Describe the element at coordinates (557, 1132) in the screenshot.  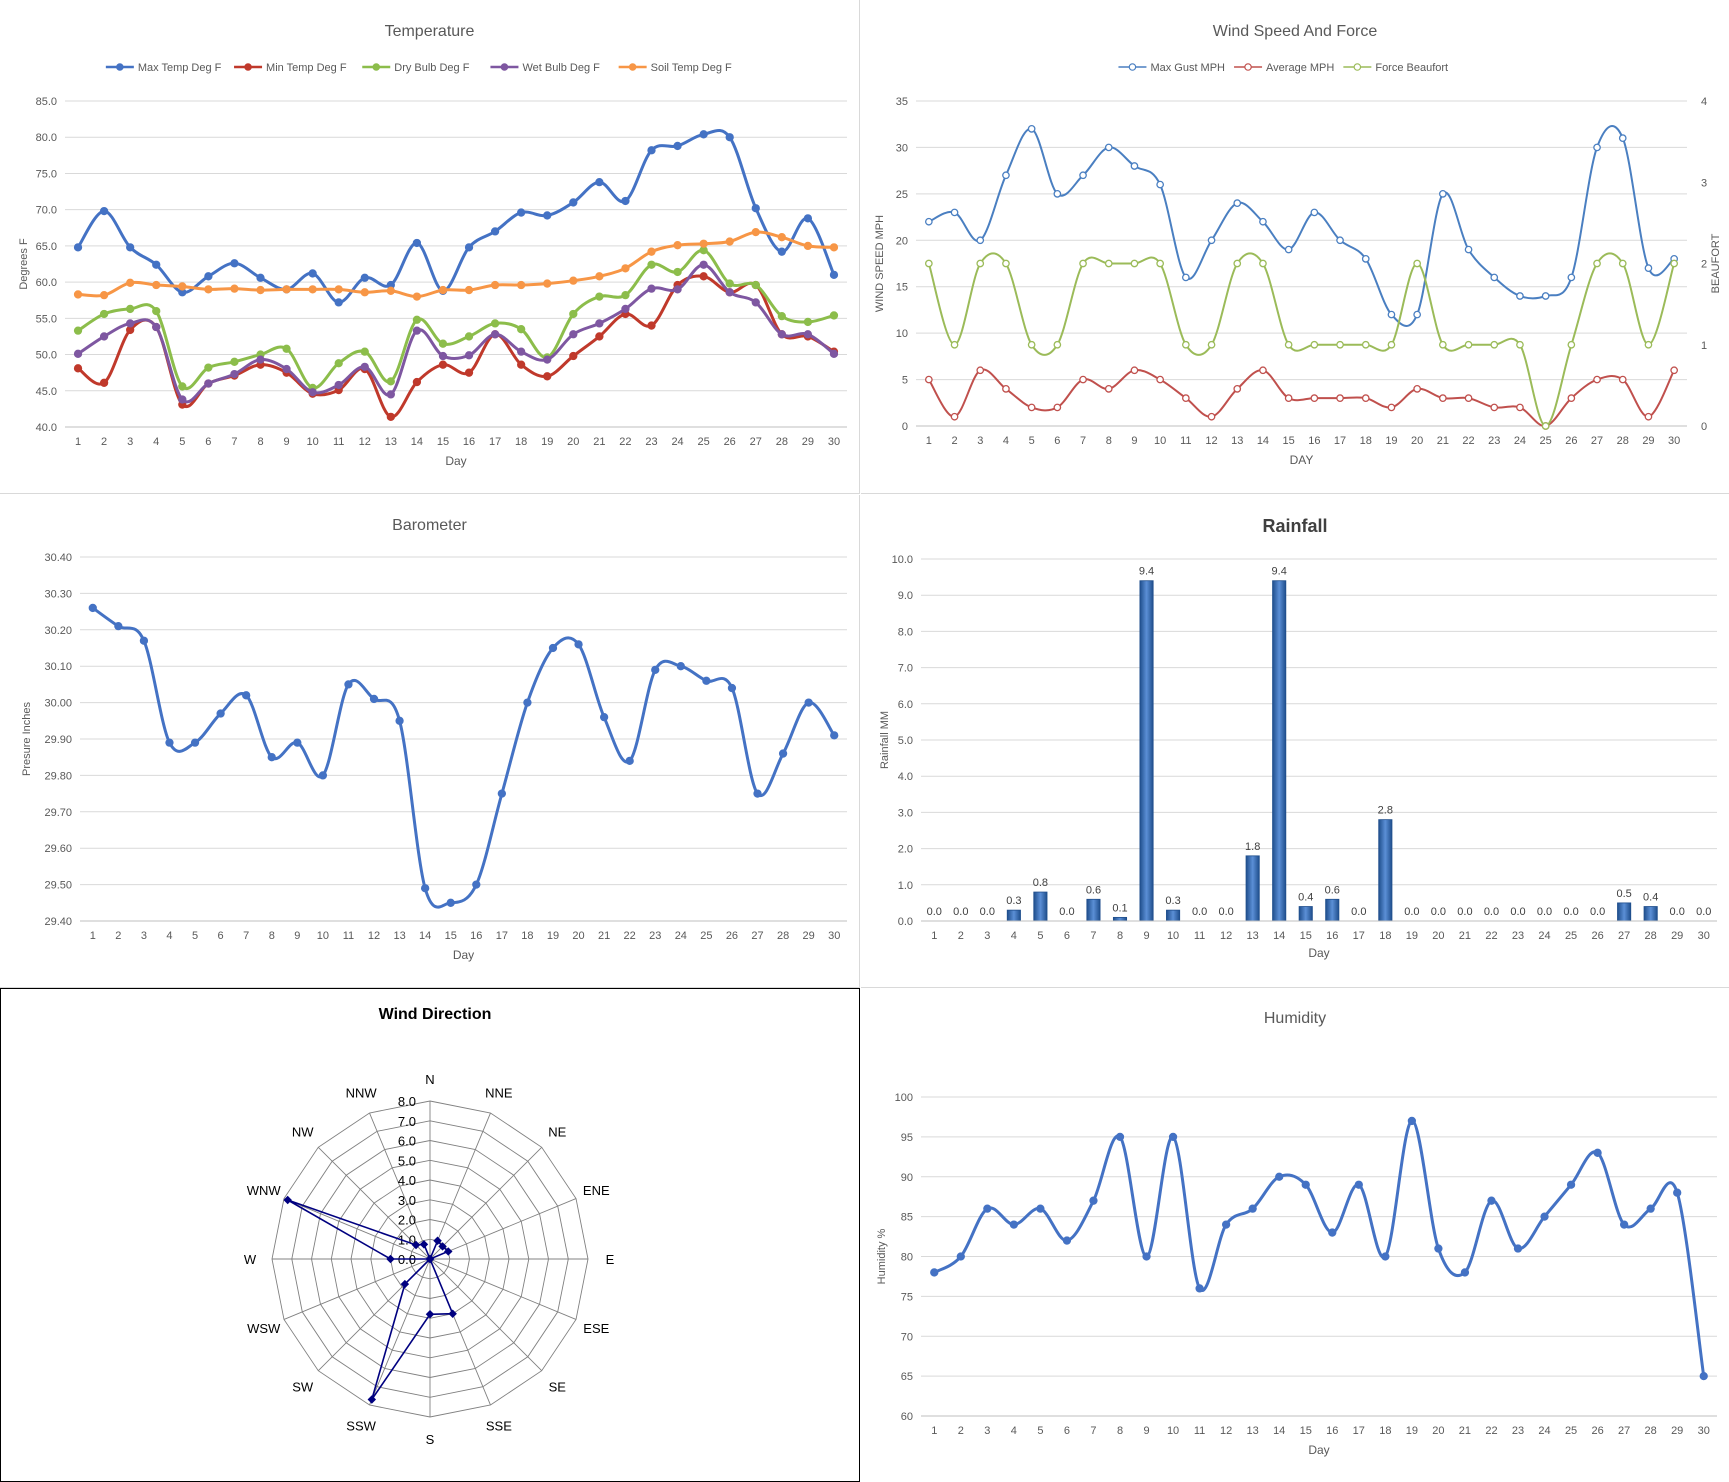
I see `direction-label: NE` at that location.